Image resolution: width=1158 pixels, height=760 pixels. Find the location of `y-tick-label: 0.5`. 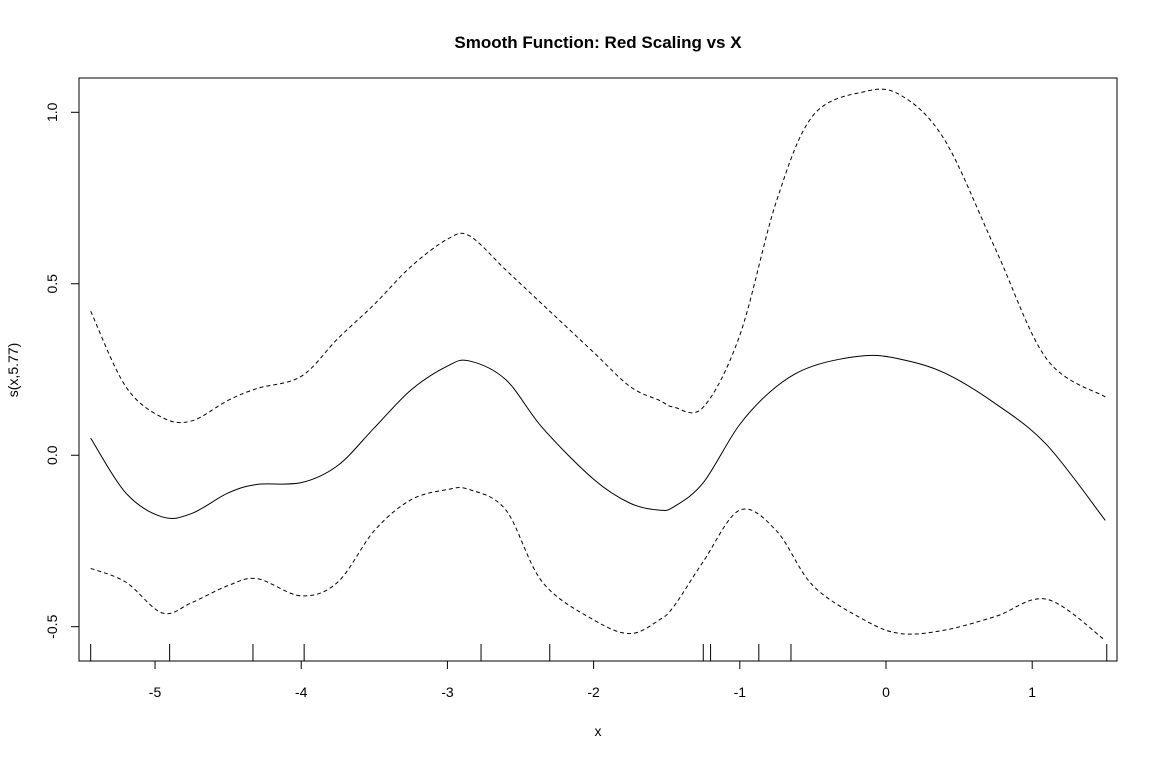

y-tick-label: 0.5 is located at coordinates (52, 284).